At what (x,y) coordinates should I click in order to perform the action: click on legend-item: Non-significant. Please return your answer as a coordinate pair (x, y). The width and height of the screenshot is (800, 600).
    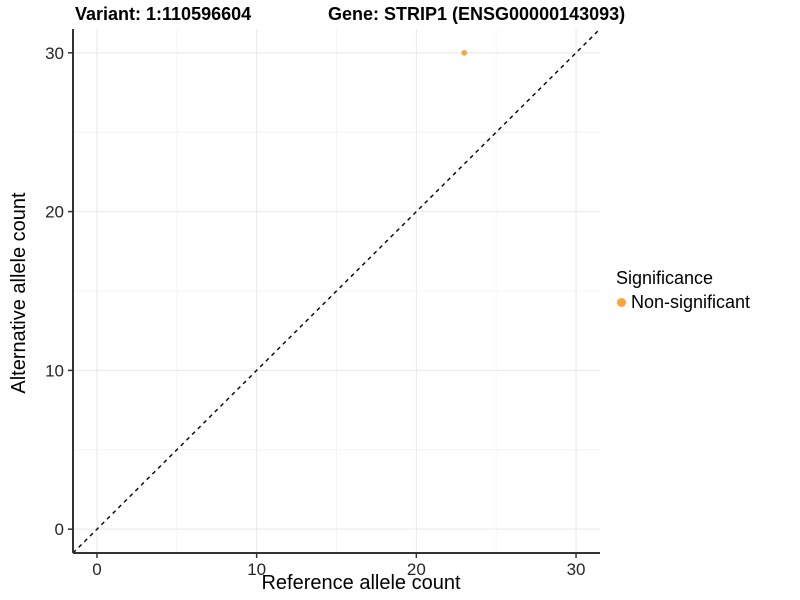
    Looking at the image, I should click on (683, 302).